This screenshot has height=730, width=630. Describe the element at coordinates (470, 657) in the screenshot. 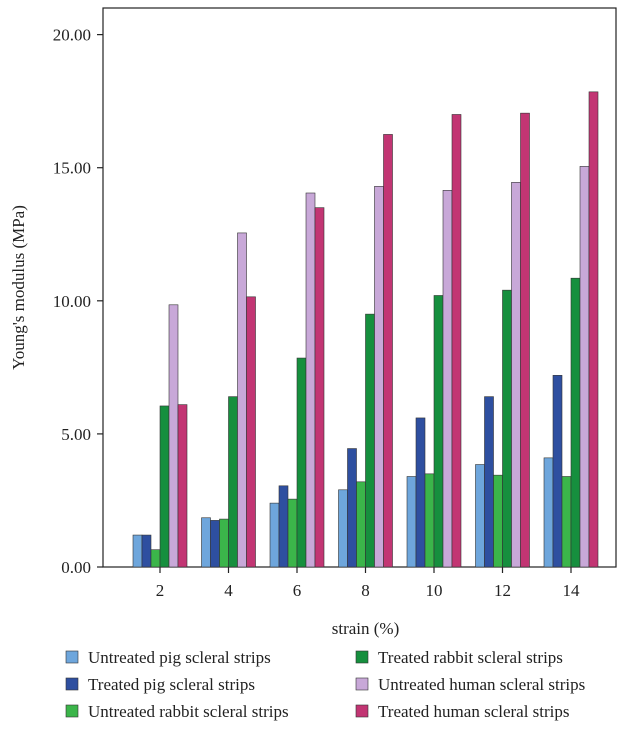

I see `legend-label: Treated rabbit scleral strips` at that location.